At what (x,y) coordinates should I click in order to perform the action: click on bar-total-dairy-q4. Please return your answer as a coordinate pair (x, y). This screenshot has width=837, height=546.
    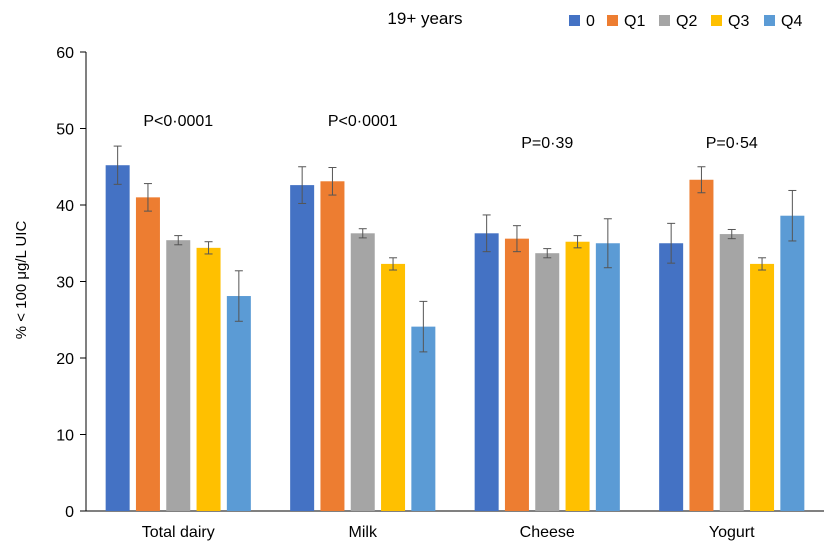
    Looking at the image, I should click on (238, 403).